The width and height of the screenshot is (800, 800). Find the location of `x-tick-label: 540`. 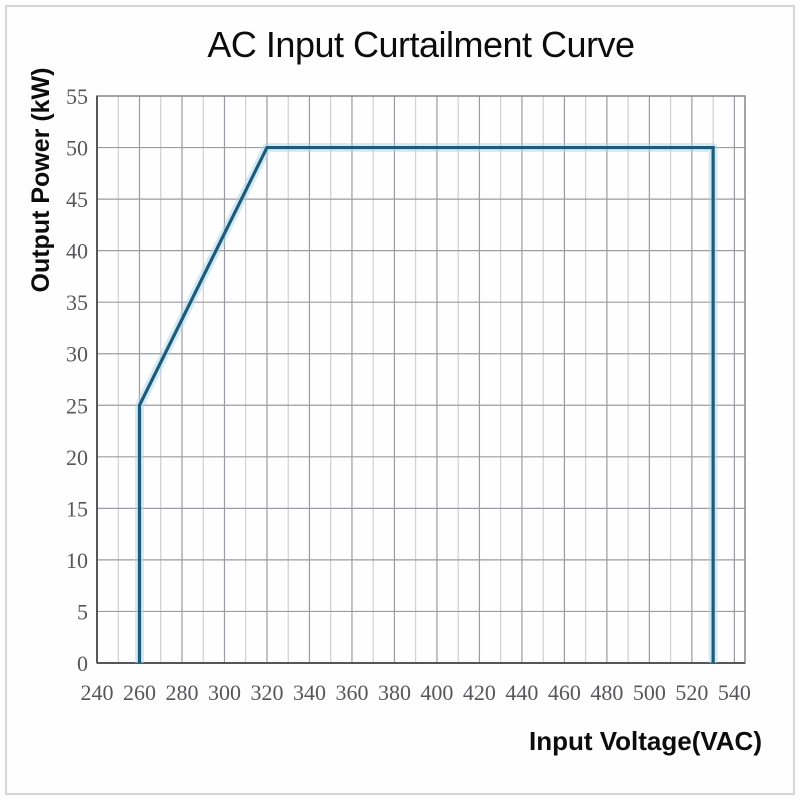

x-tick-label: 540 is located at coordinates (734, 692).